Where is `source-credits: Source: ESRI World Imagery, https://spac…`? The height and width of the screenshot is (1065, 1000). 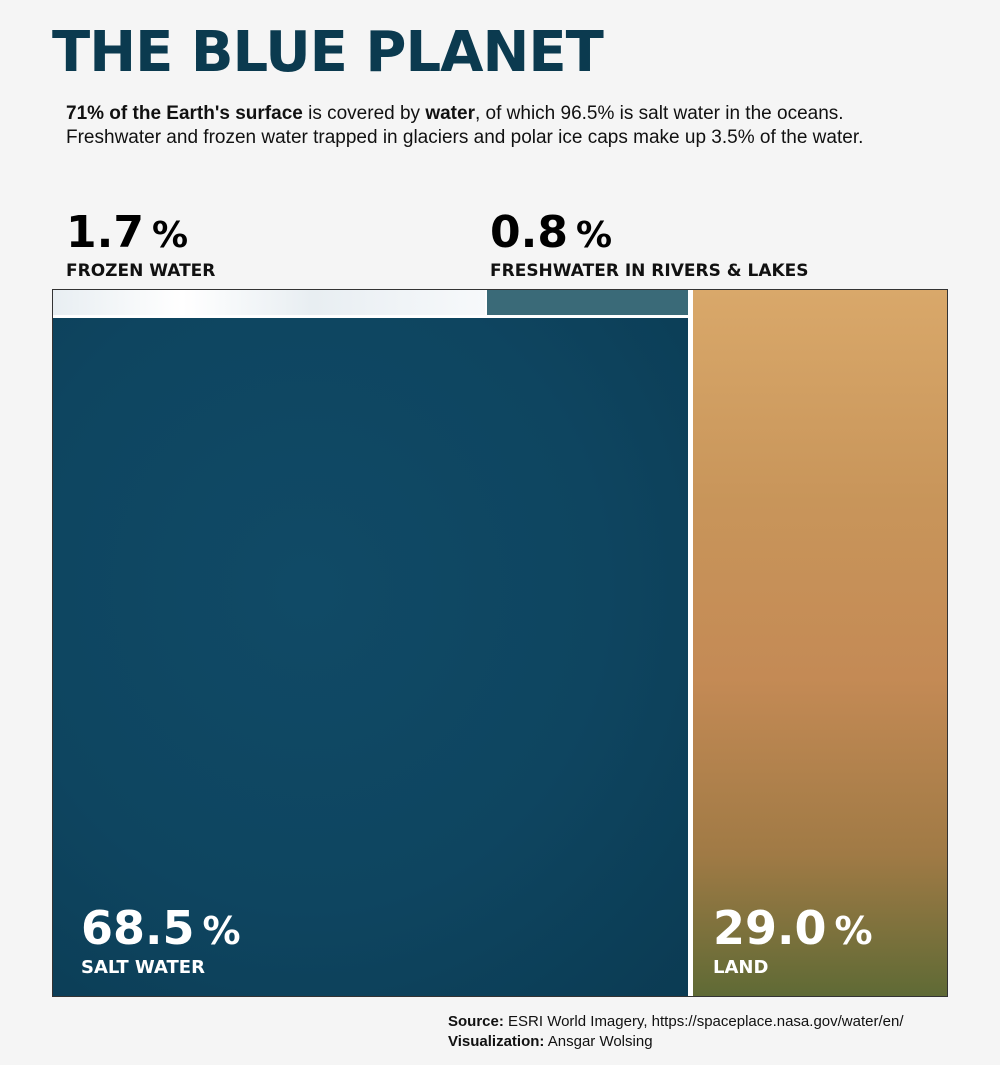
source-credits: Source: ESRI World Imagery, https://spac… is located at coordinates (676, 1032).